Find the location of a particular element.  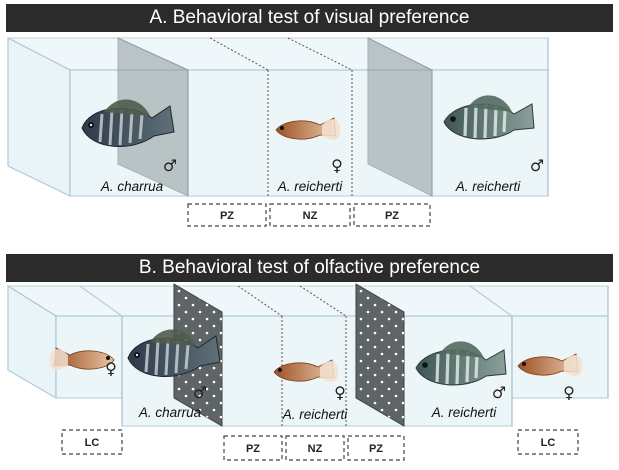

panel-b-control-lc-right: LC is located at coordinates (548, 443).